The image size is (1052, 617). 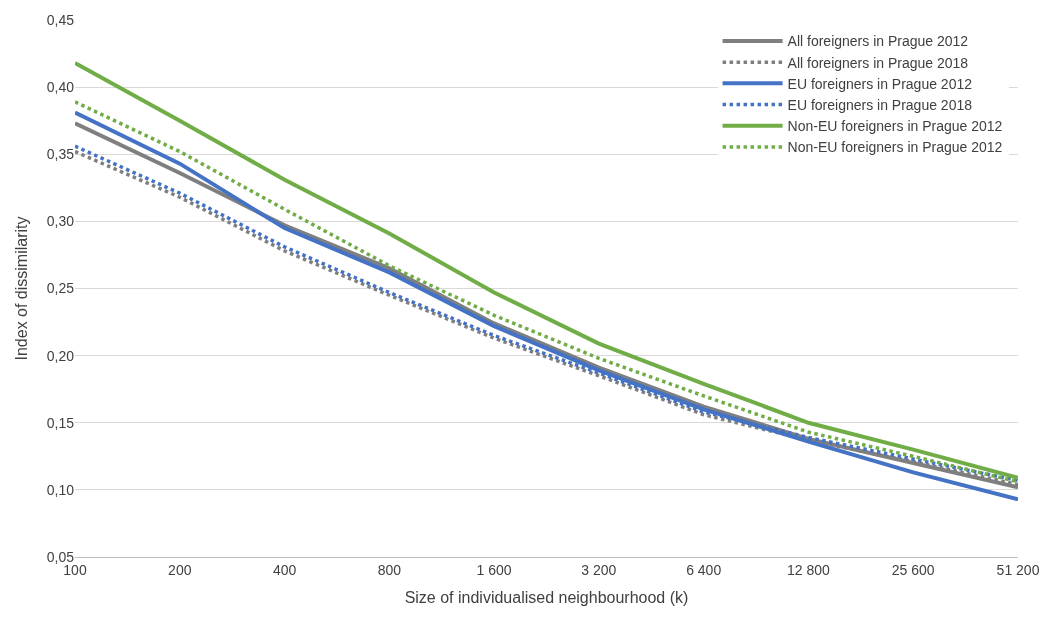 I want to click on x-tick-label: 800, so click(x=389, y=569).